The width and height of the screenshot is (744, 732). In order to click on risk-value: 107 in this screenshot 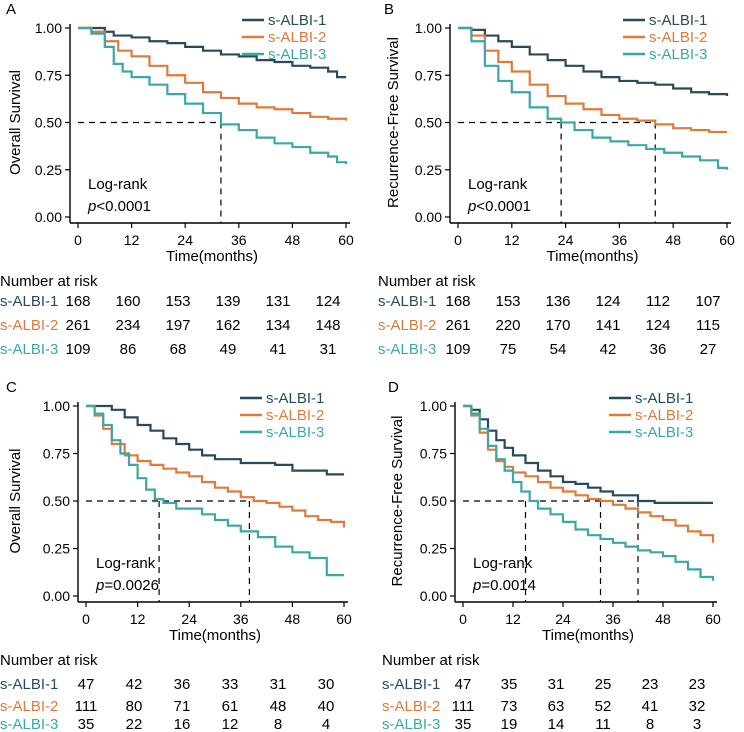, I will do `click(707, 301)`.